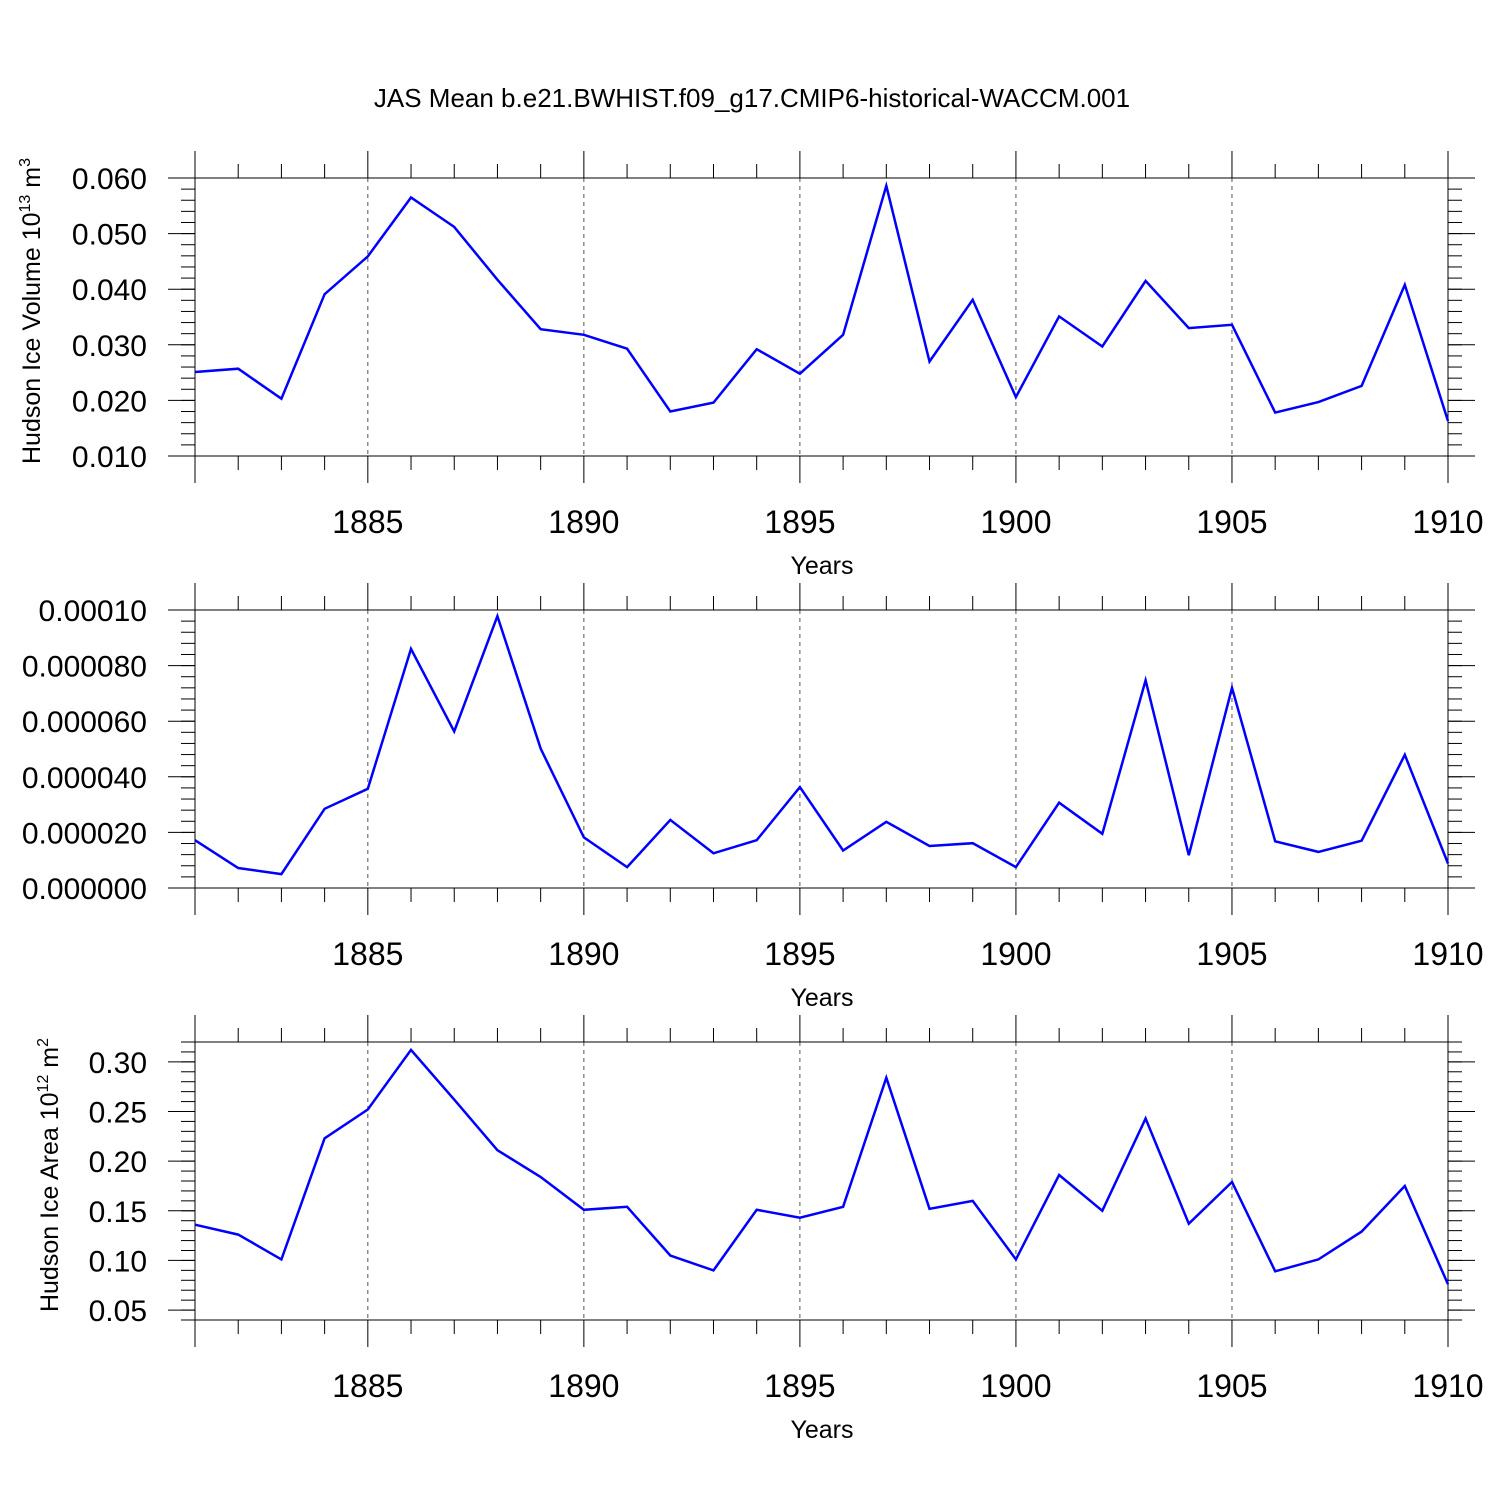 Image resolution: width=1500 pixels, height=1500 pixels. I want to click on y-tick-label: 0.060, so click(109, 179).